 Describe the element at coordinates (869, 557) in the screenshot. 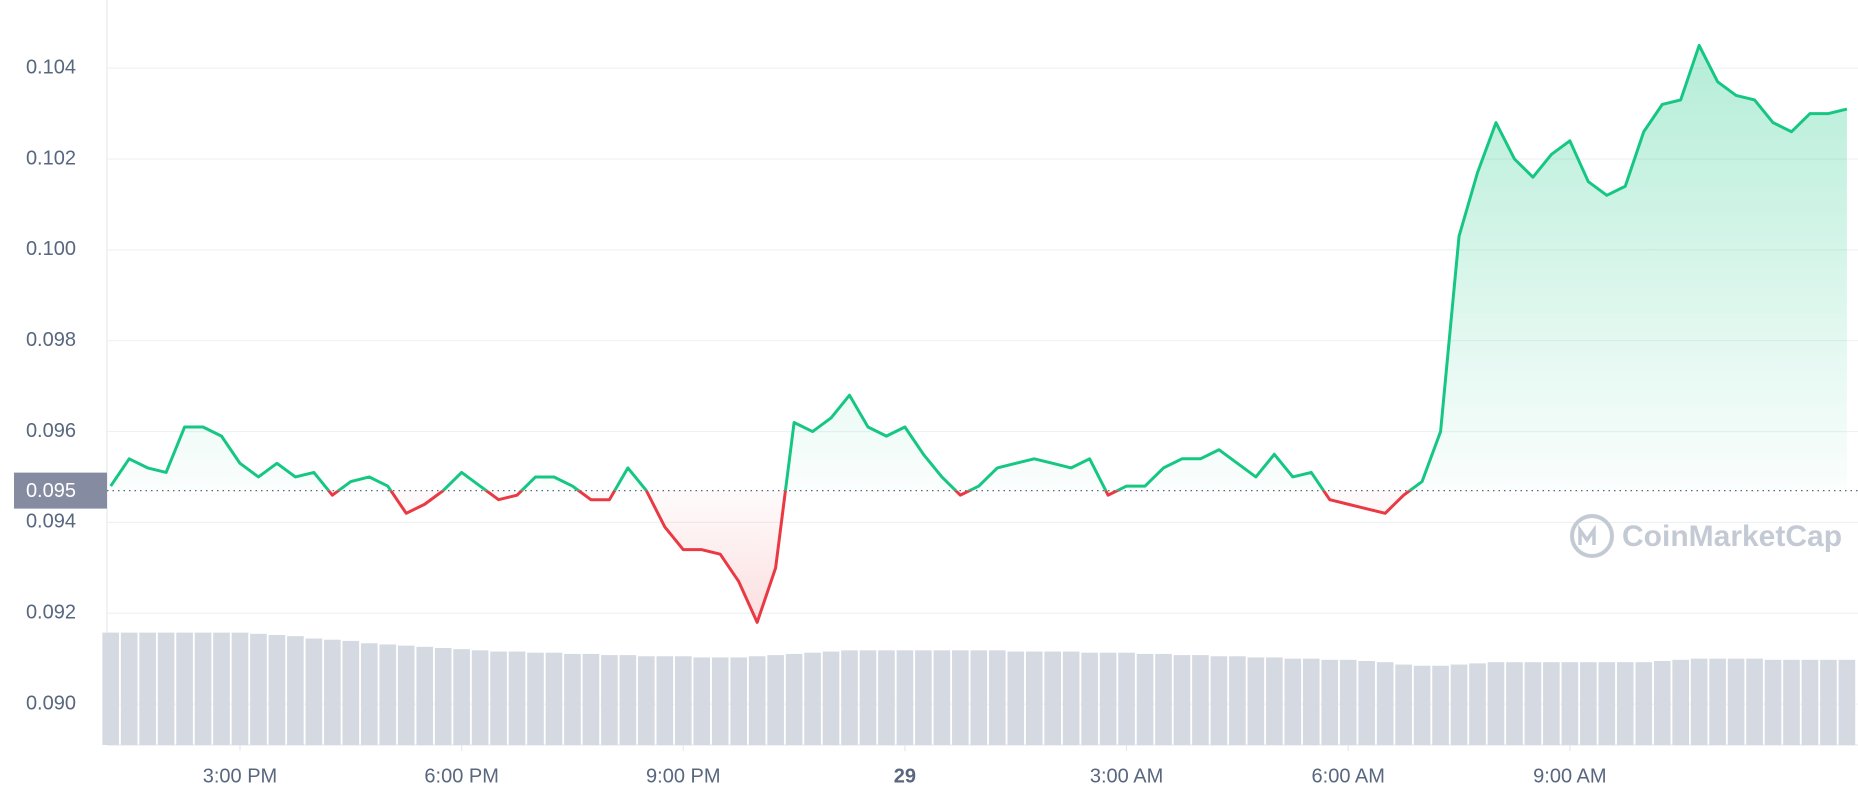

I see `price-line-down` at that location.